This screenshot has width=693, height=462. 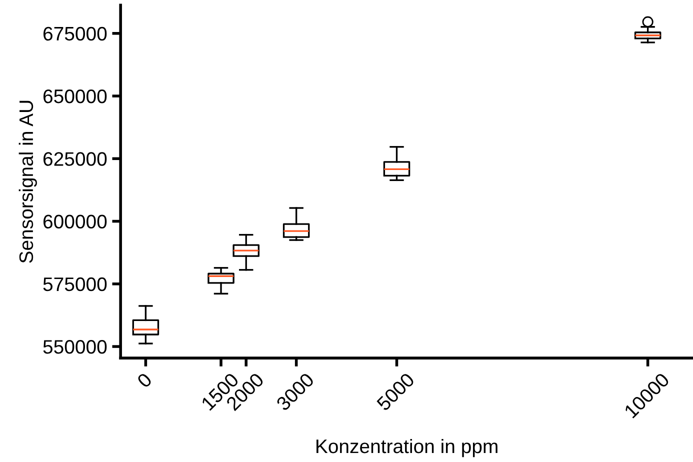 What do you see at coordinates (144, 380) in the screenshot?
I see `x-tick-label: 0` at bounding box center [144, 380].